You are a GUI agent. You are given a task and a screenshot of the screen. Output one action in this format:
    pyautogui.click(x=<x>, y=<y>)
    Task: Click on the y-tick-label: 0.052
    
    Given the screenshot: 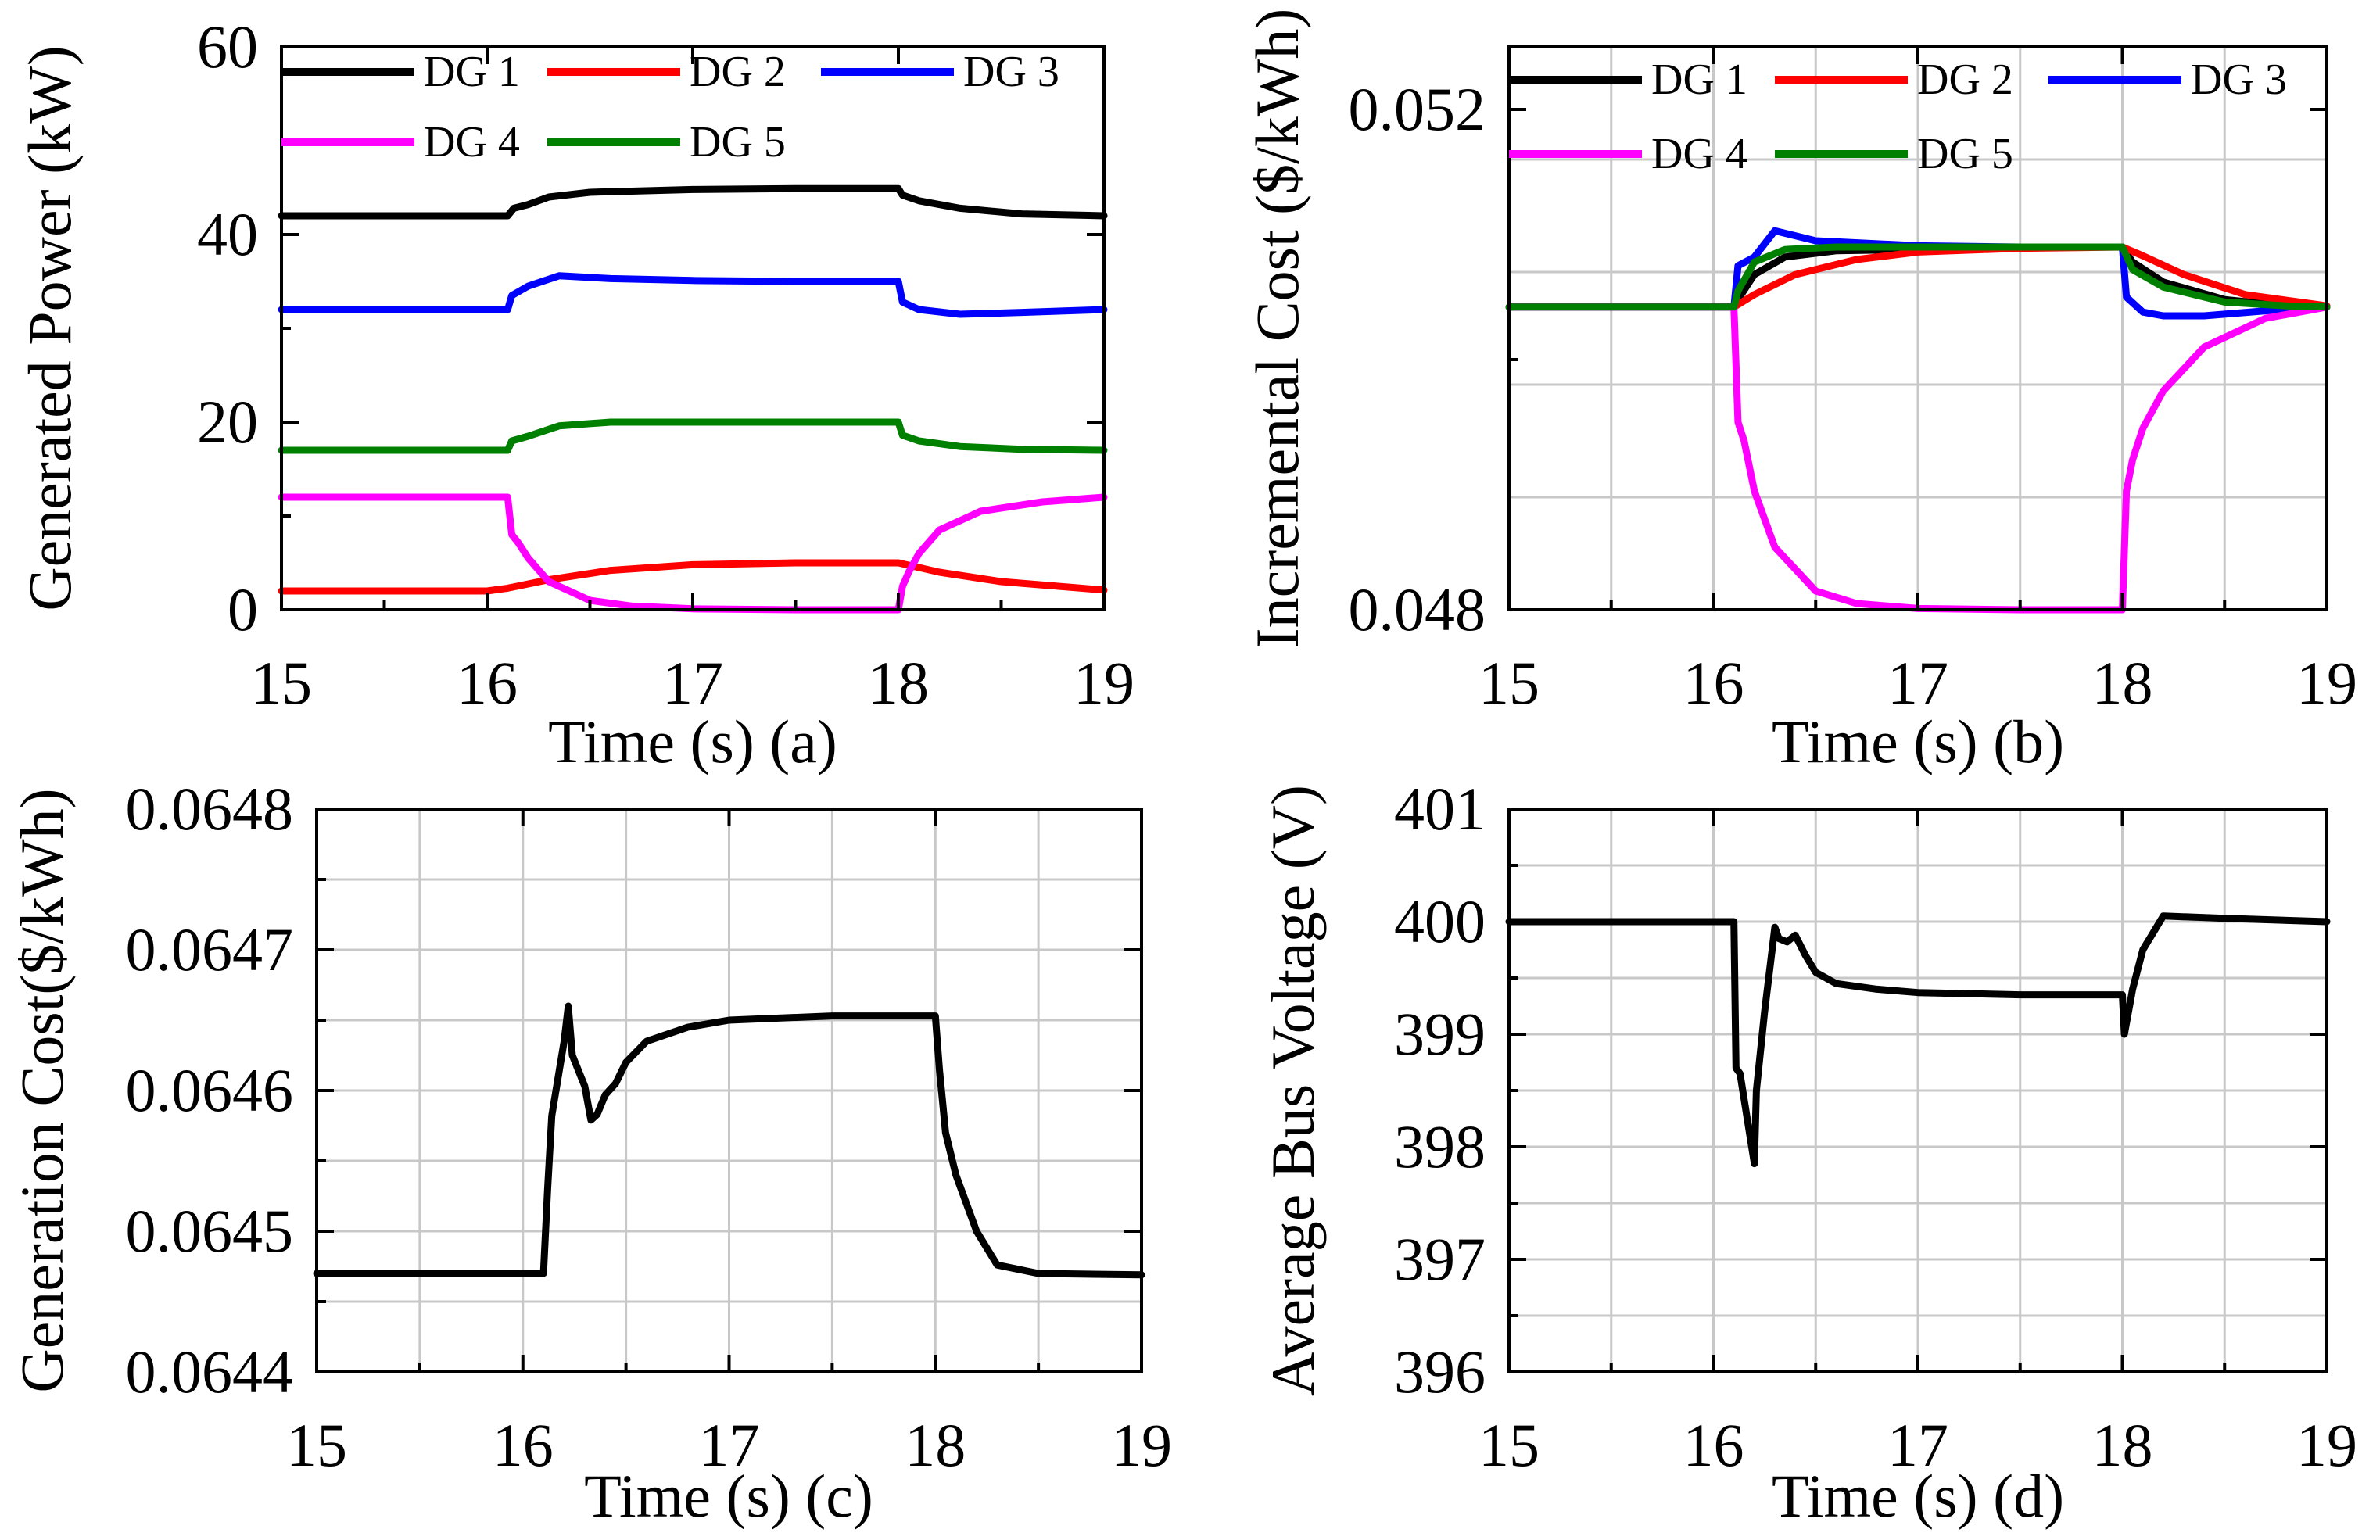 What is the action you would take?
    pyautogui.click(x=1417, y=109)
    